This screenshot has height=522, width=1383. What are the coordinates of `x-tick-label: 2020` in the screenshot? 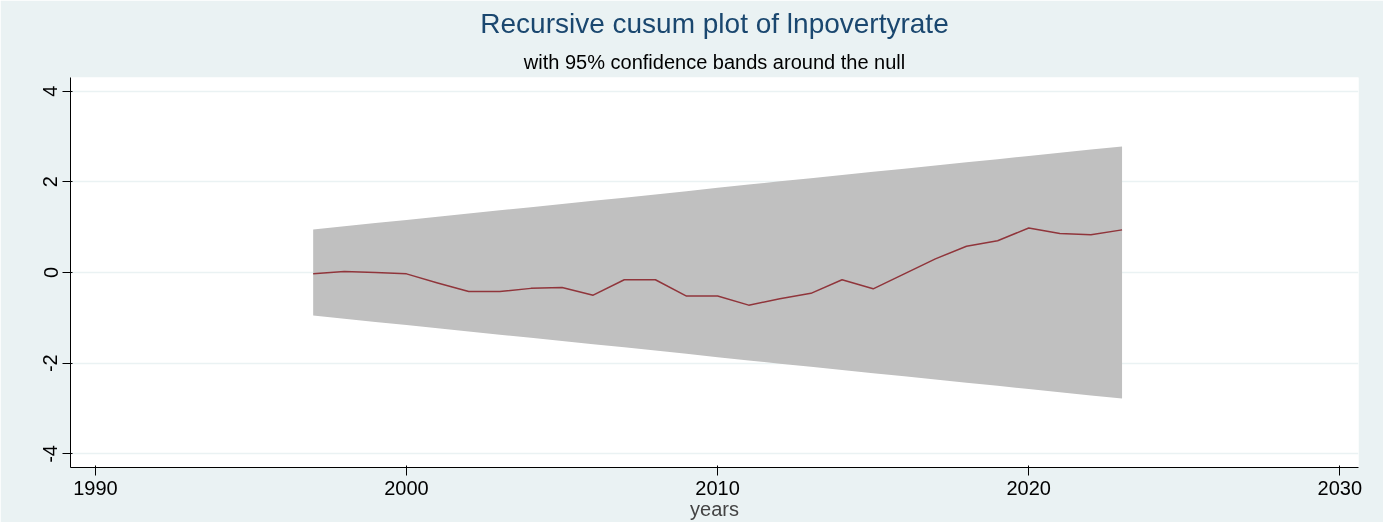 It's located at (1028, 487).